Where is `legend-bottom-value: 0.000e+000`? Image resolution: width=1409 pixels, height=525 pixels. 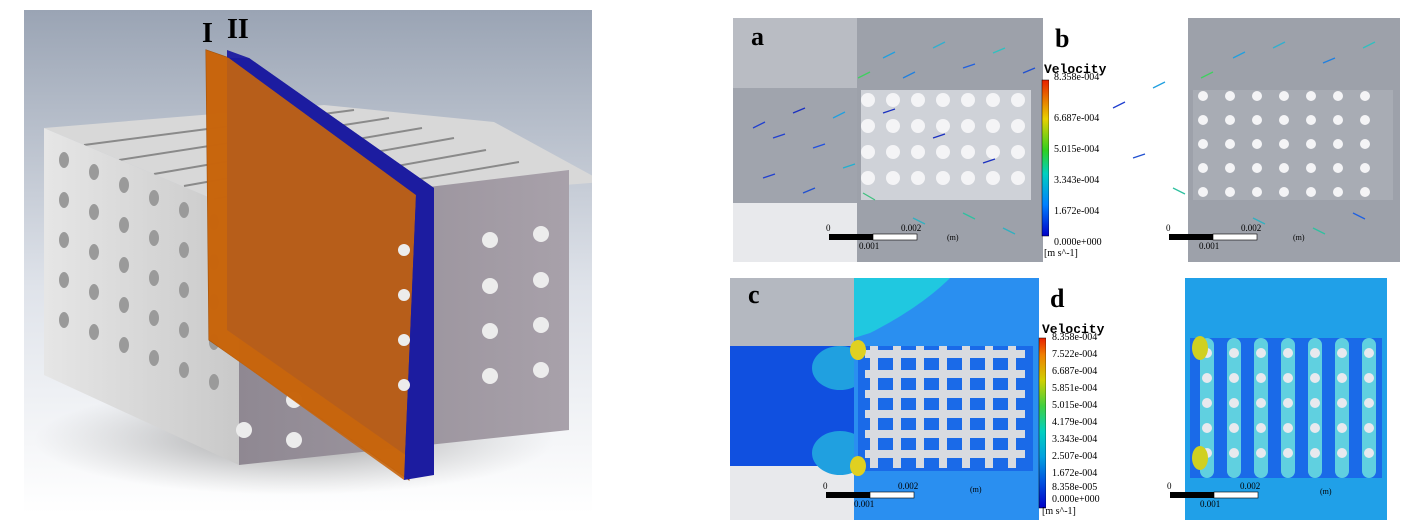
legend-bottom-value: 0.000e+000 is located at coordinates (1076, 499).